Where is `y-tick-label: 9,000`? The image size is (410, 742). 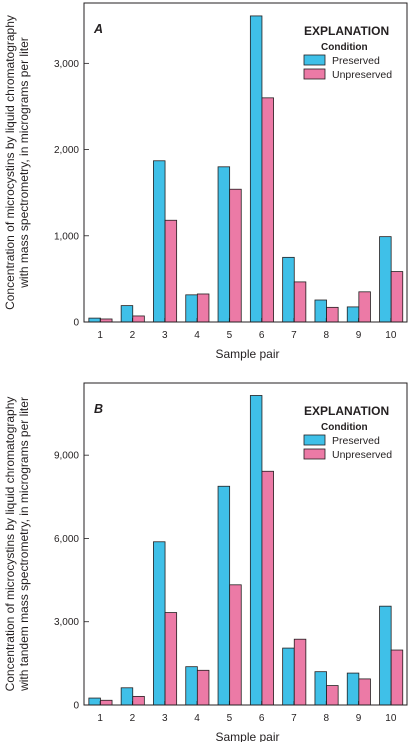
y-tick-label: 9,000 is located at coordinates (66, 456).